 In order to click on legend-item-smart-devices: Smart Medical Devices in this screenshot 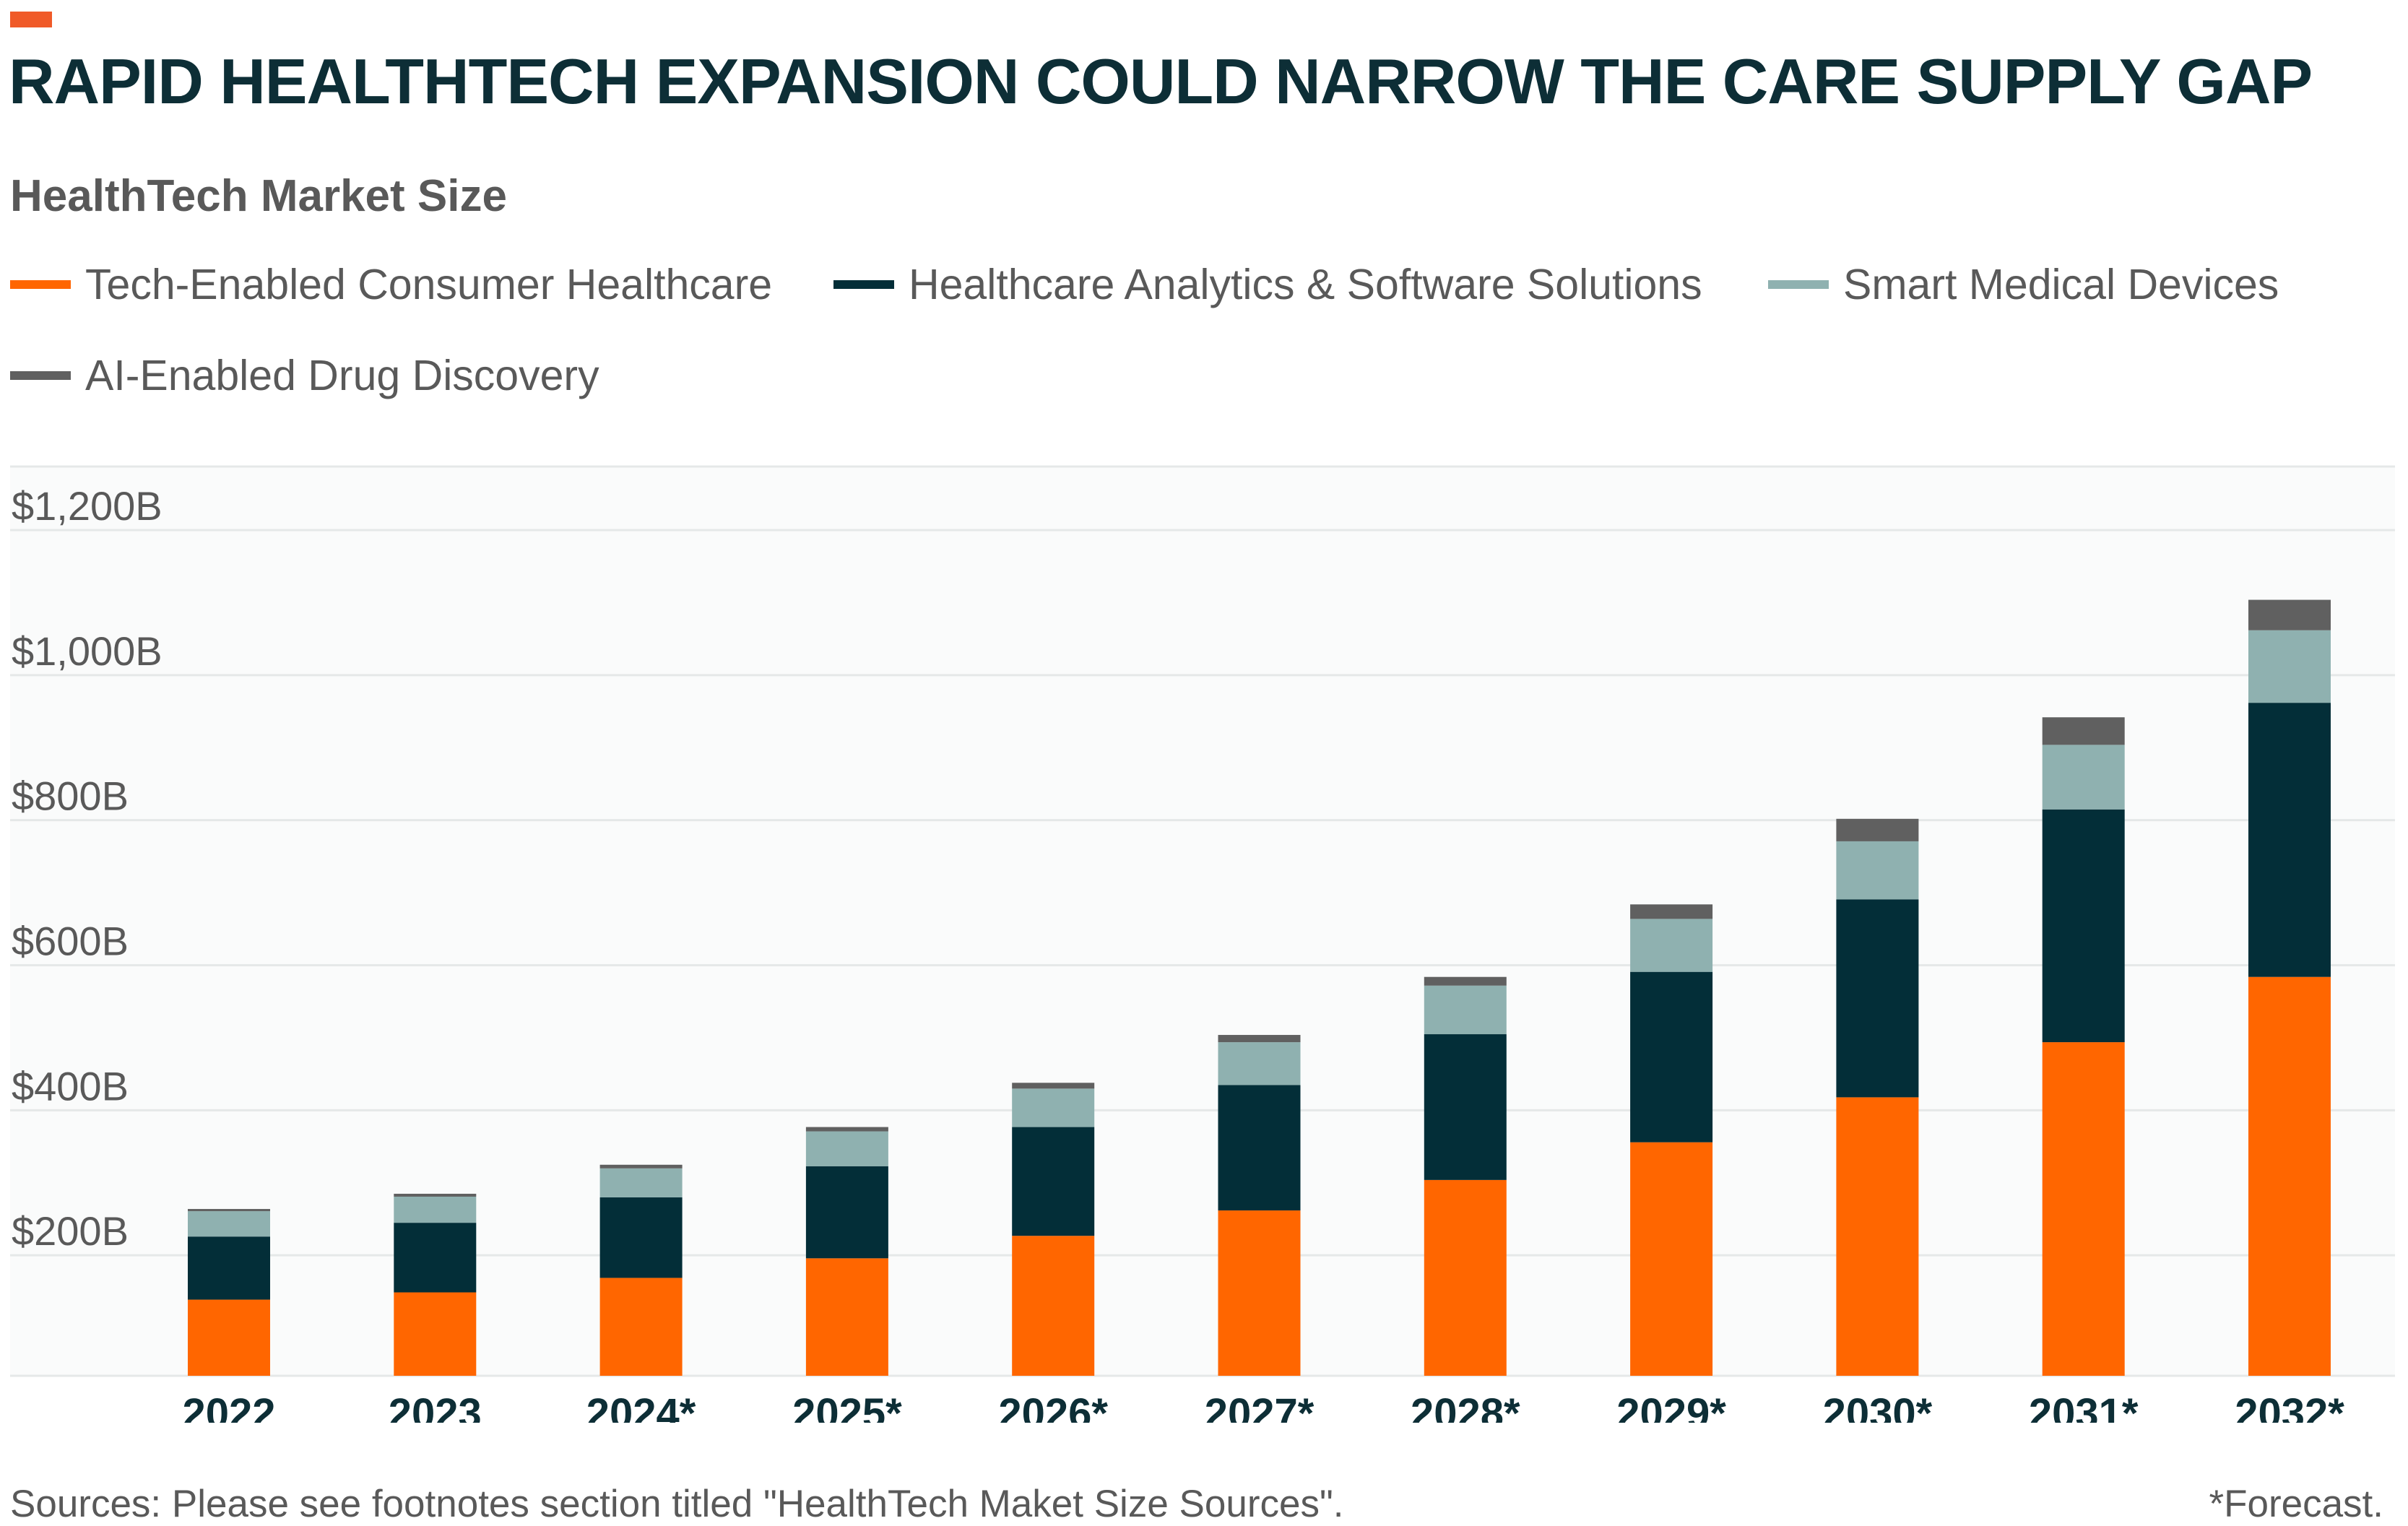, I will do `click(2023, 284)`.